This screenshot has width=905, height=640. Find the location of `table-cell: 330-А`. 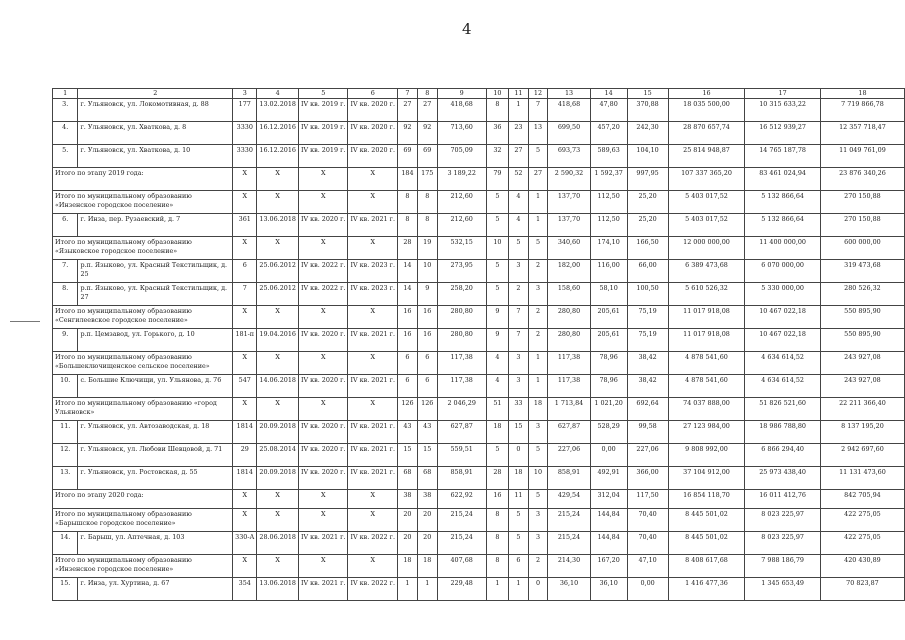

table-cell: 330-А is located at coordinates (245, 543).